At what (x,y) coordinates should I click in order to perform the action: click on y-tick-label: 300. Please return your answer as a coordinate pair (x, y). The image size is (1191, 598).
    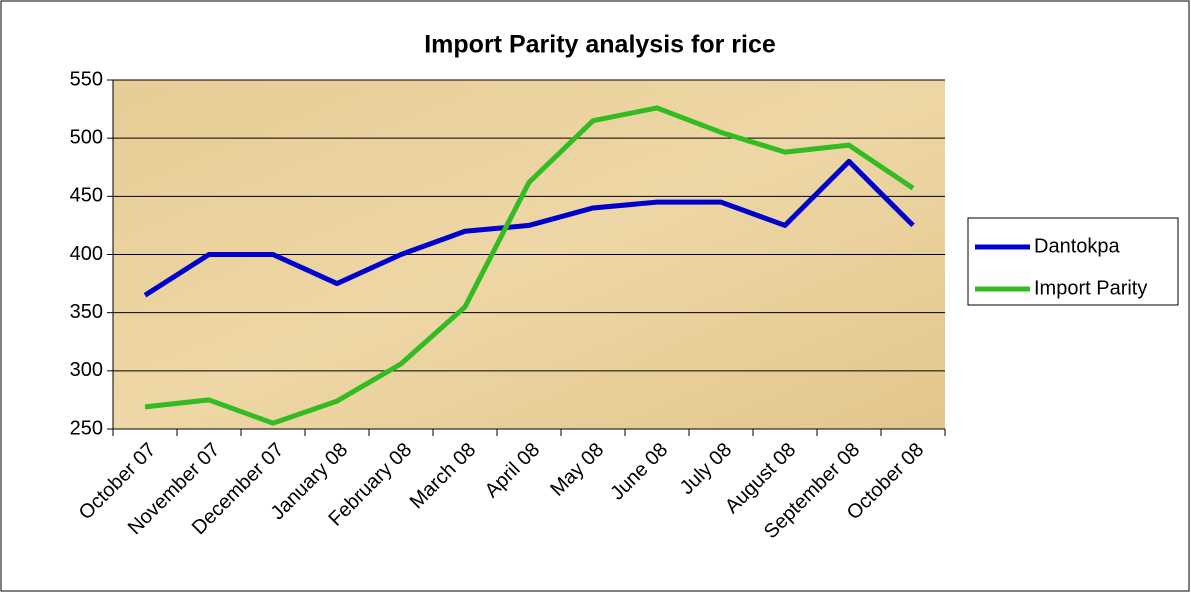
    Looking at the image, I should click on (86, 370).